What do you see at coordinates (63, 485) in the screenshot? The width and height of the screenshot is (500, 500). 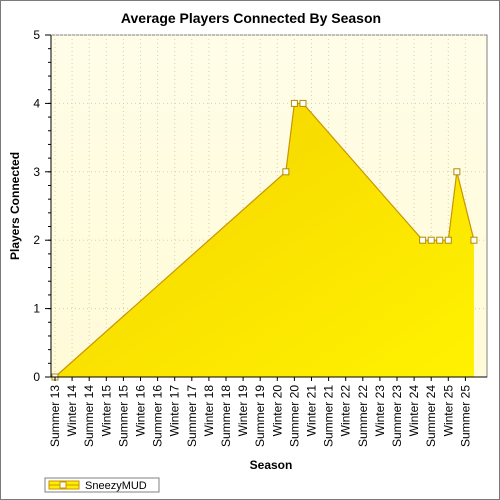 I see `legend-swatch-marker` at bounding box center [63, 485].